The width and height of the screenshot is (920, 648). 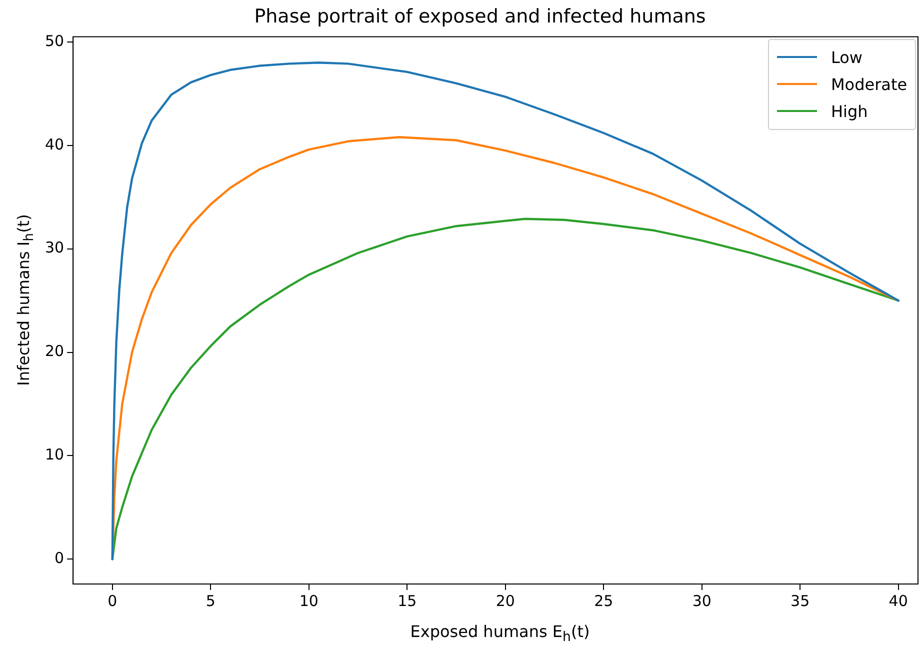 I want to click on y-tick-label: 0, so click(x=59, y=558).